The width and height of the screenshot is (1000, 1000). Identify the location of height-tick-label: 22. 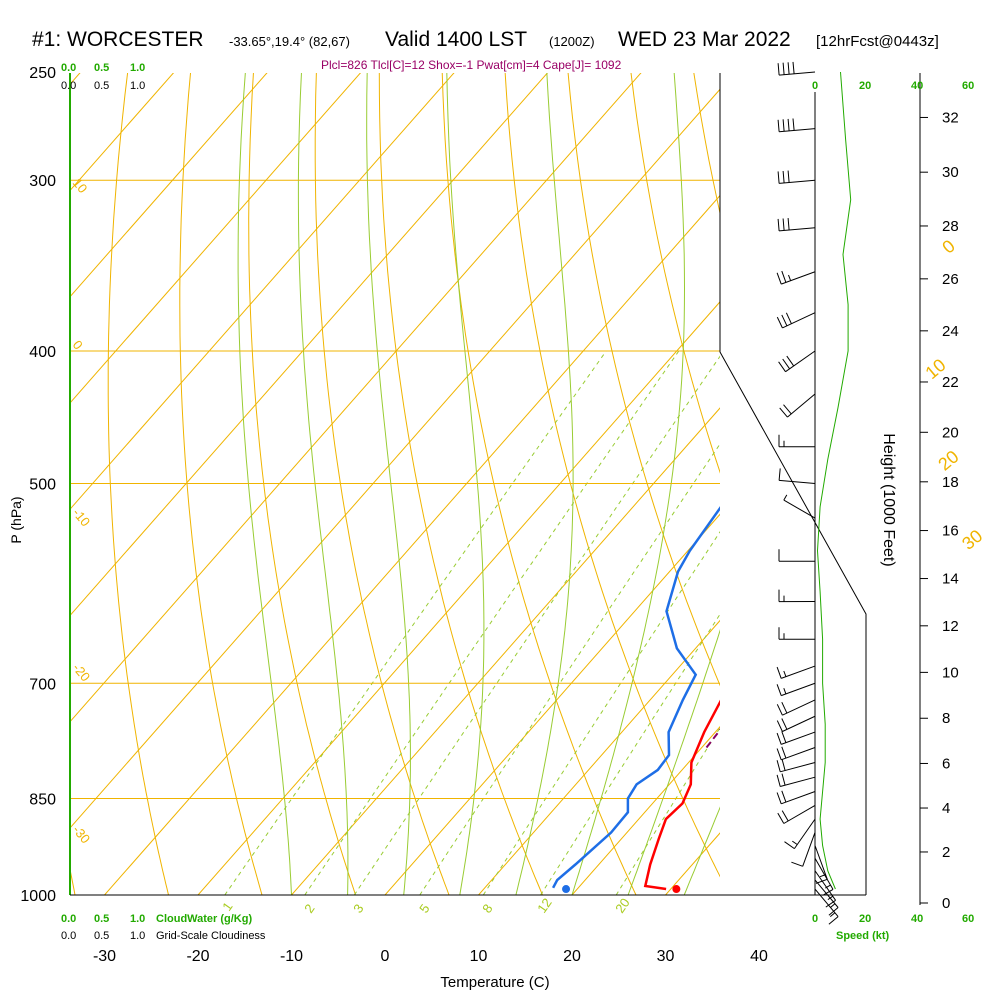
(950, 382).